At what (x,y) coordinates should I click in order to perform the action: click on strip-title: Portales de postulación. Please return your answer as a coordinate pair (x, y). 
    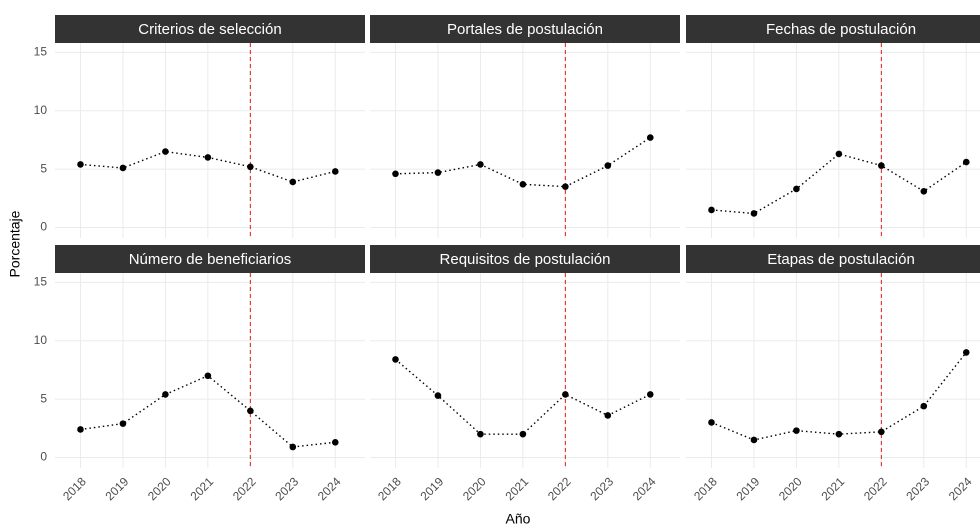
    Looking at the image, I should click on (525, 29).